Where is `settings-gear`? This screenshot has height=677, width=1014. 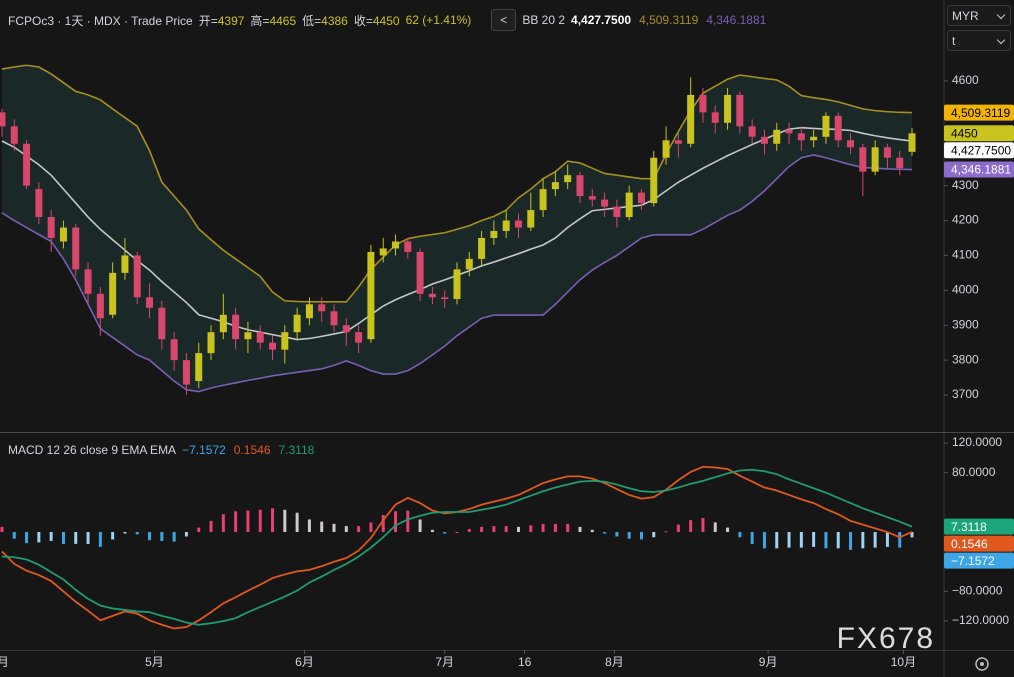 settings-gear is located at coordinates (982, 664).